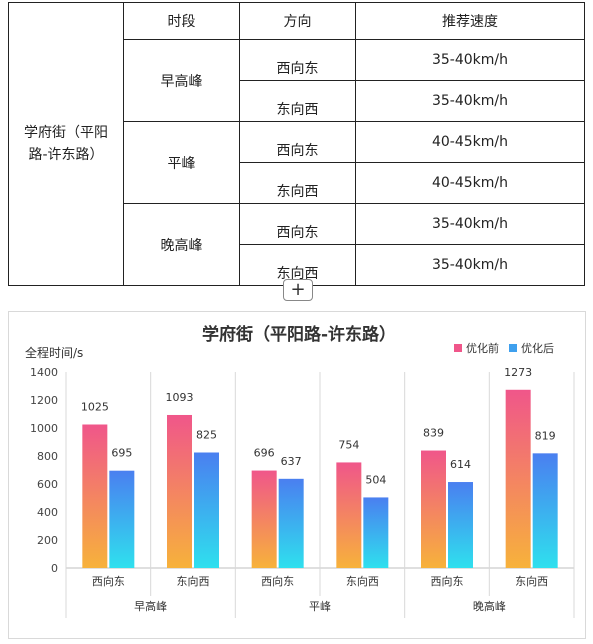 Image resolution: width=593 pixels, height=644 pixels. What do you see at coordinates (66, 144) in the screenshot?
I see `road-name-cell: 学府街（平阳路-许东路）` at bounding box center [66, 144].